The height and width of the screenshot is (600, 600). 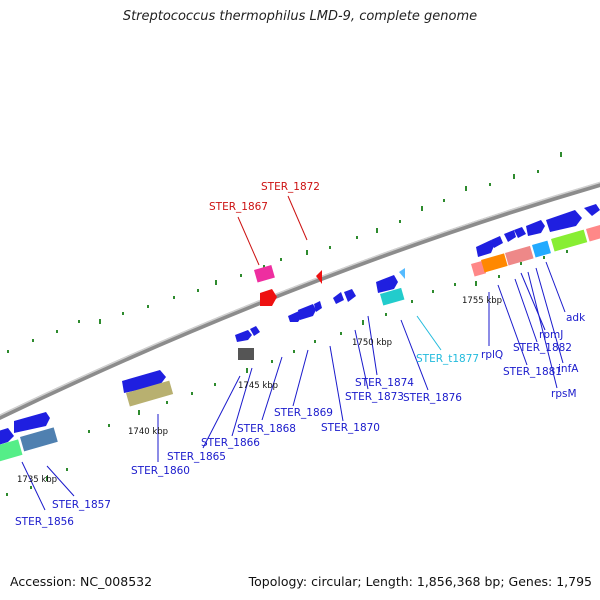 I want to click on gene-label: adk, so click(x=576, y=318).